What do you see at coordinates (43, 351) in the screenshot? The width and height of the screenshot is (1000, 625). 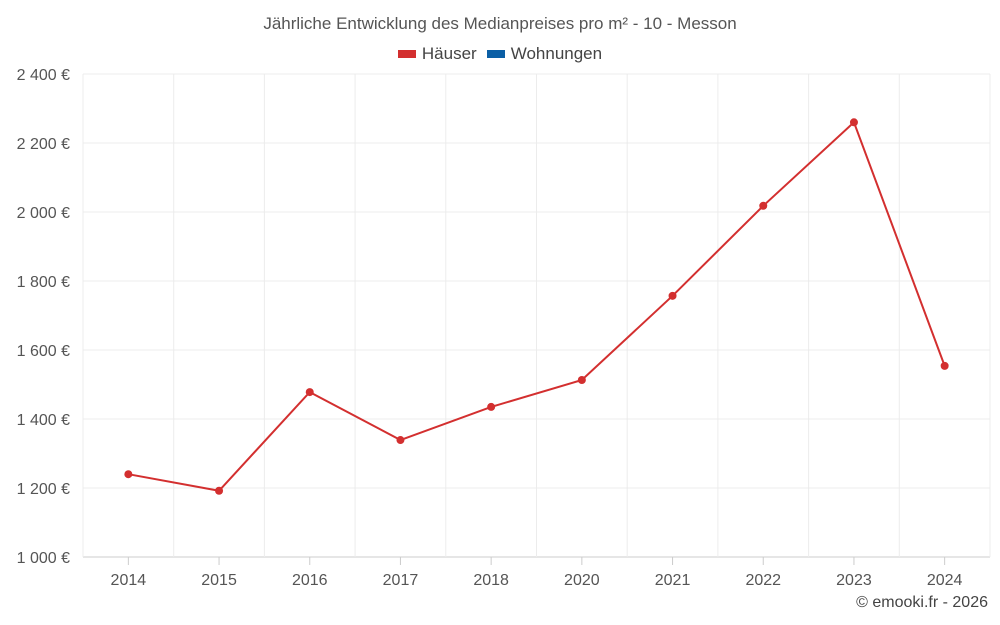 I see `y-tick-label: 1 600 €` at bounding box center [43, 351].